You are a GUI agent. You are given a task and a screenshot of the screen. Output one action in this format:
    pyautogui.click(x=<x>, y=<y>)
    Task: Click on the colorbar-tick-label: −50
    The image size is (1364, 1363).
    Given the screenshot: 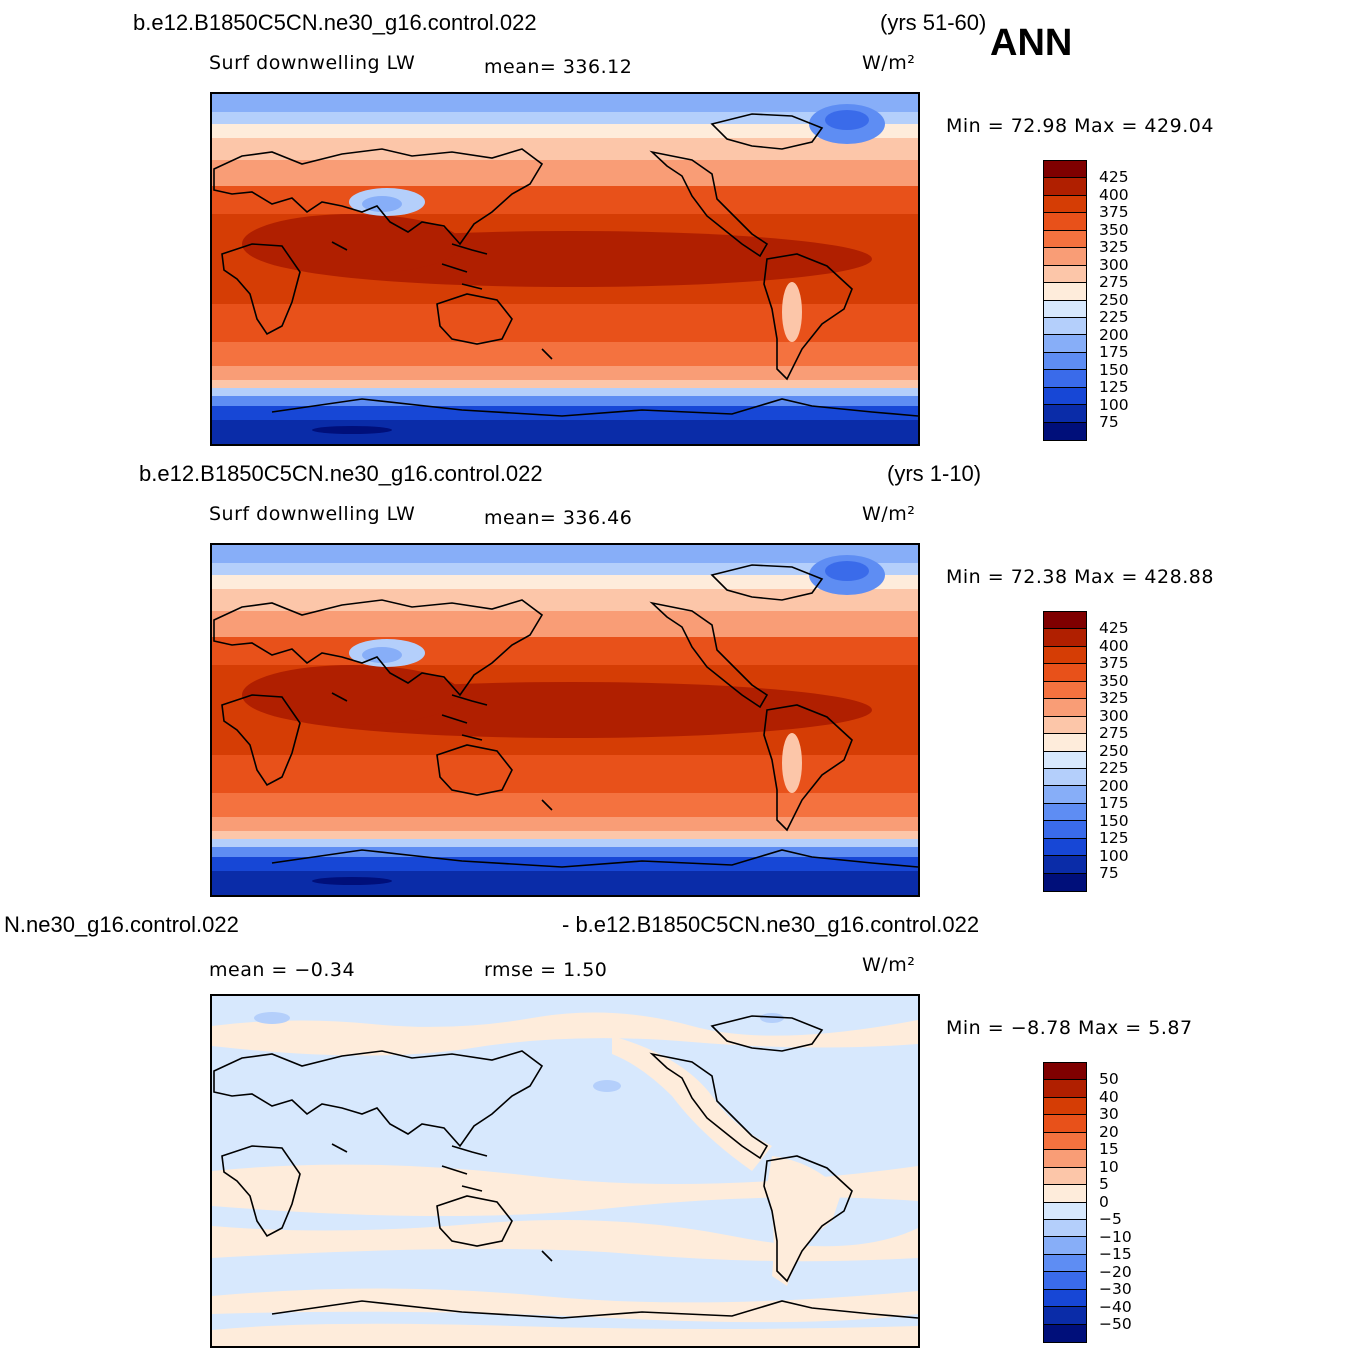 What is the action you would take?
    pyautogui.click(x=1115, y=1324)
    